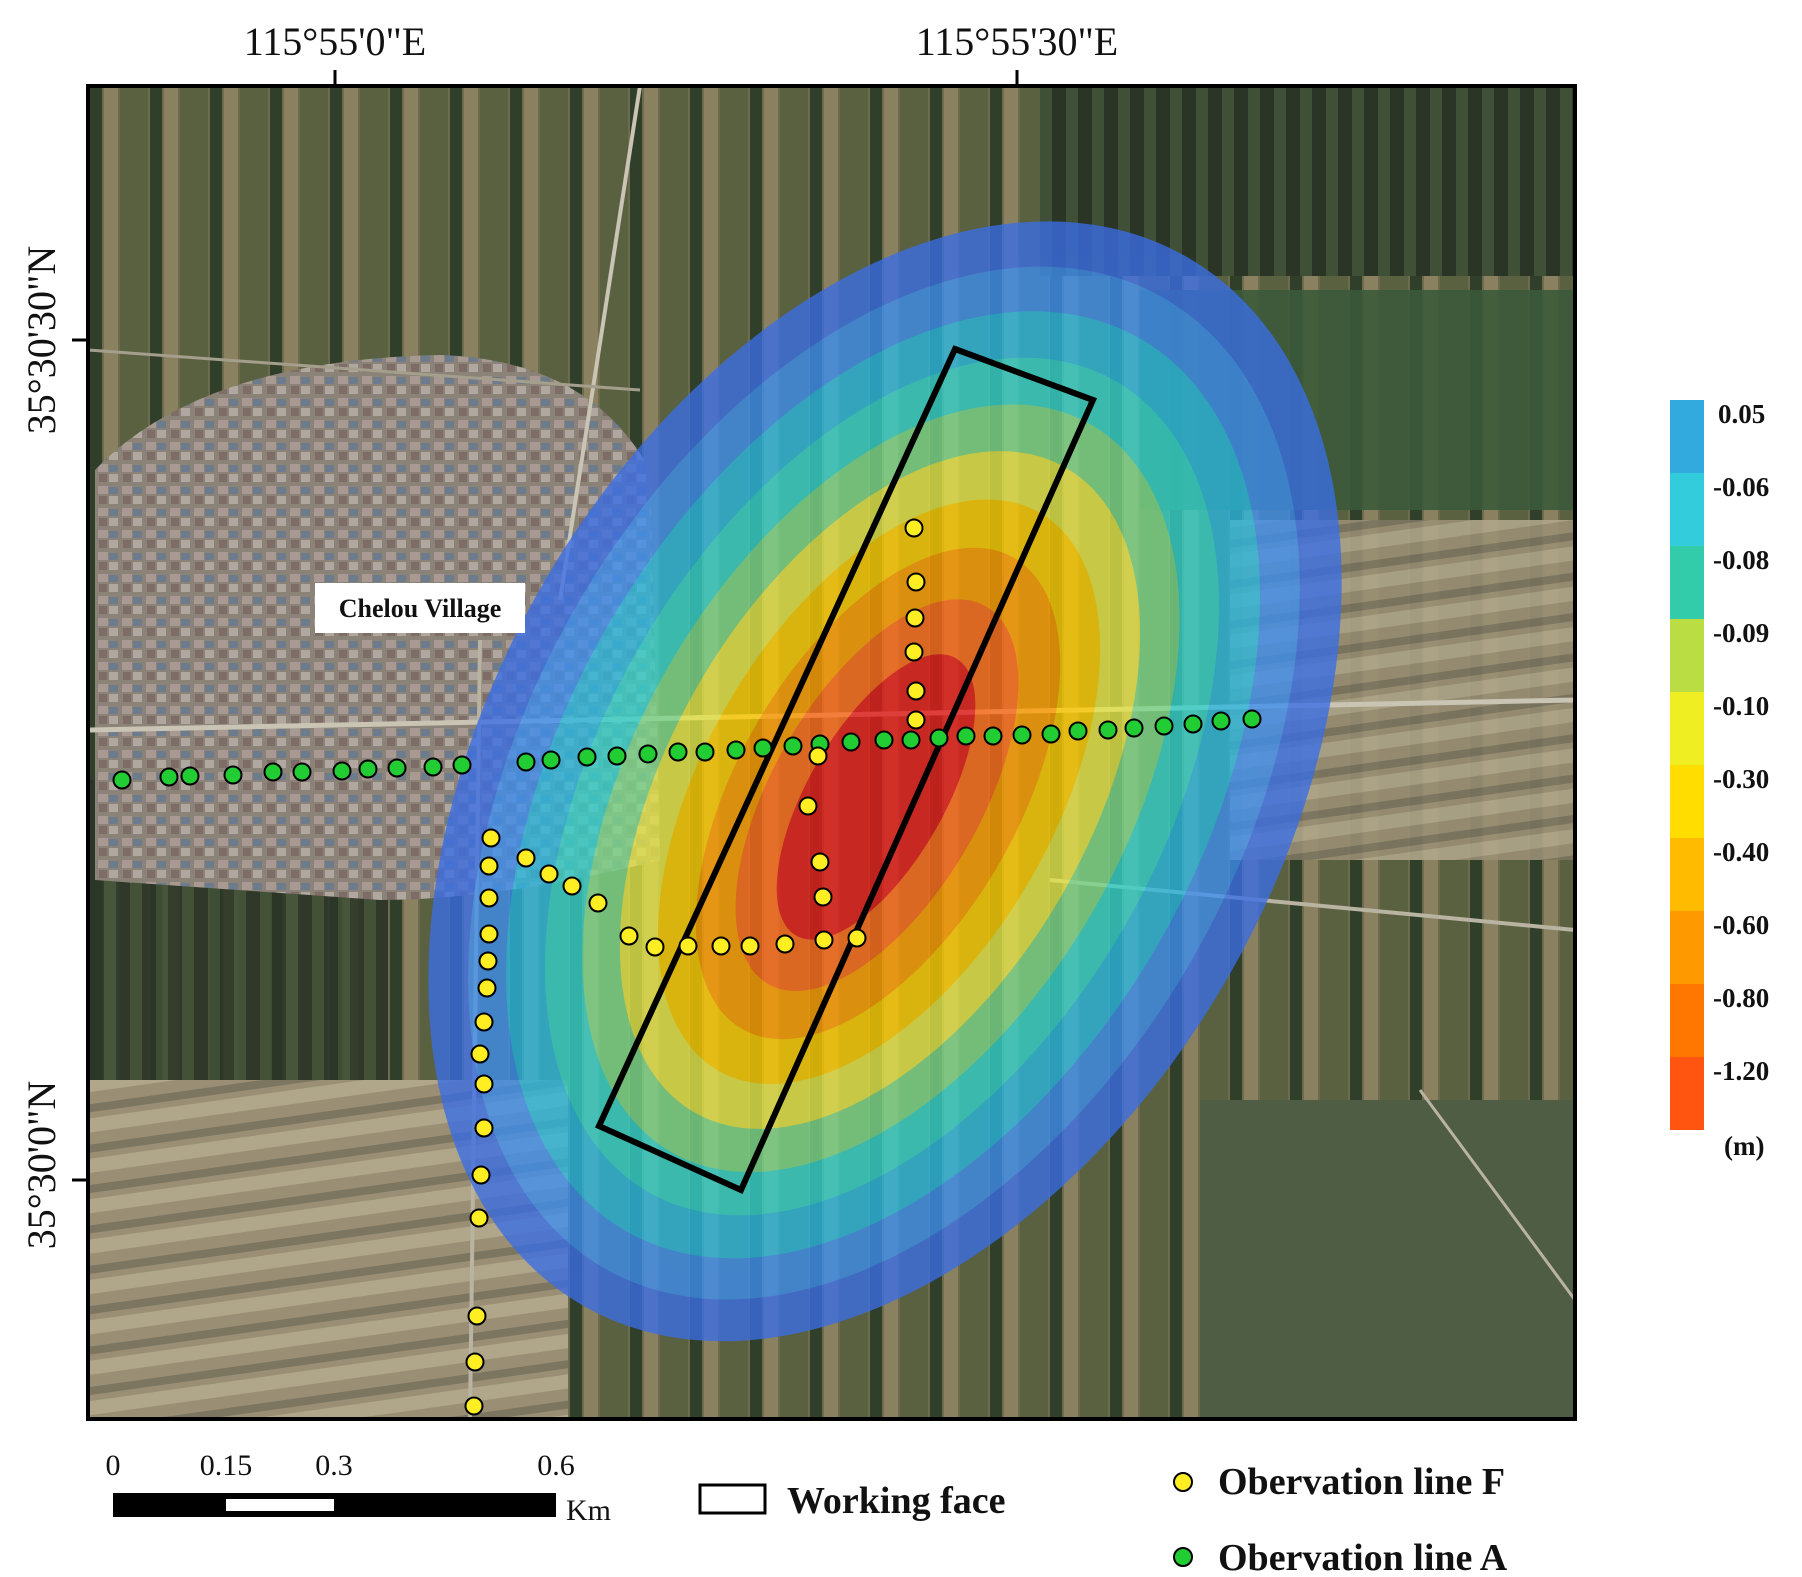 The height and width of the screenshot is (1577, 1802). I want to click on scale-tick-03: 0.3, so click(334, 1465).